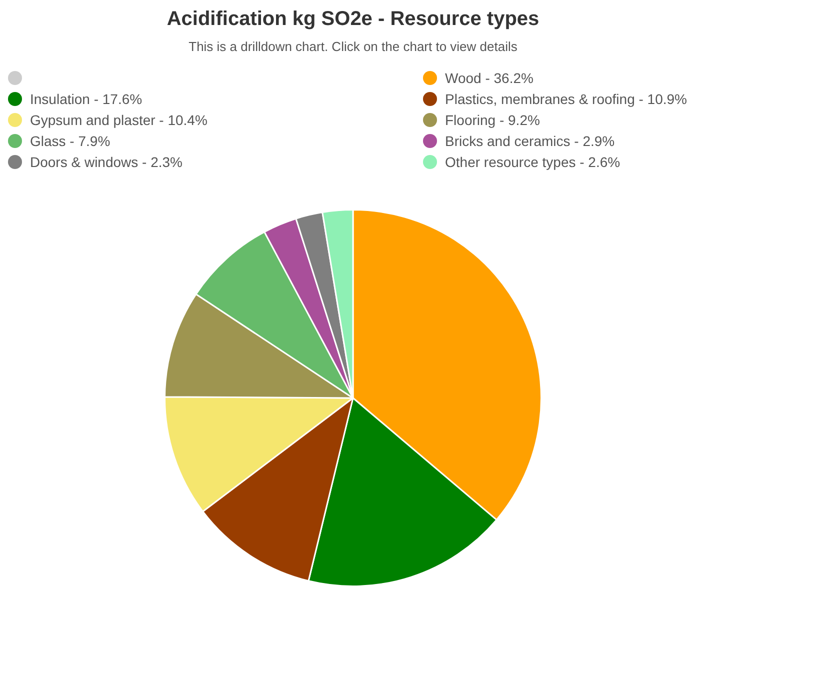 The width and height of the screenshot is (826, 680). What do you see at coordinates (530, 140) in the screenshot?
I see `legend-label: Bricks and ceramics - 2.9%` at bounding box center [530, 140].